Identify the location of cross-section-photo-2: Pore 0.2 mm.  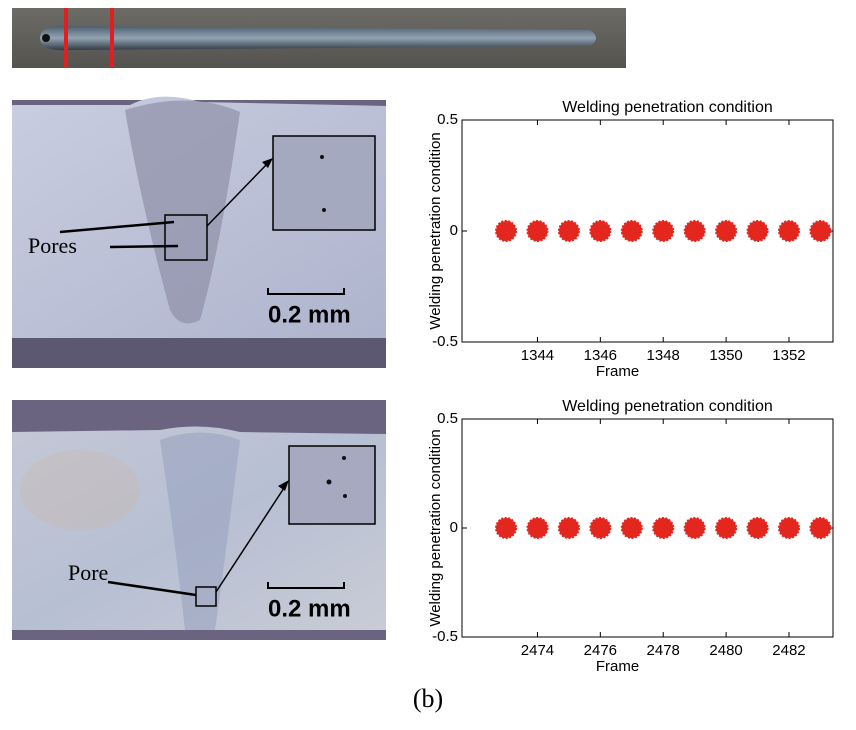
(199, 520).